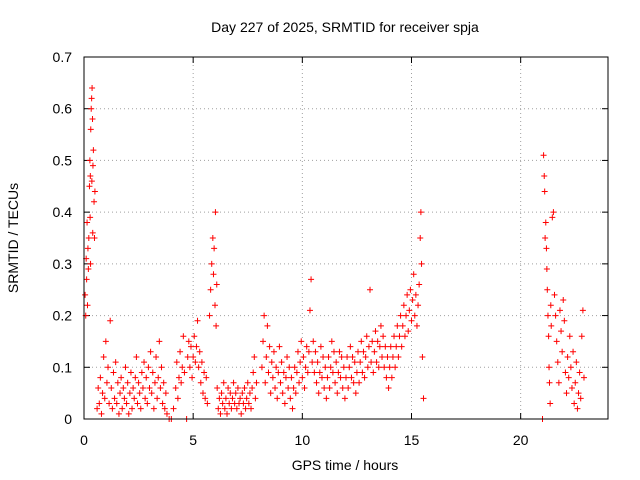  What do you see at coordinates (63, 109) in the screenshot?
I see `y-tick-label: 0.6` at bounding box center [63, 109].